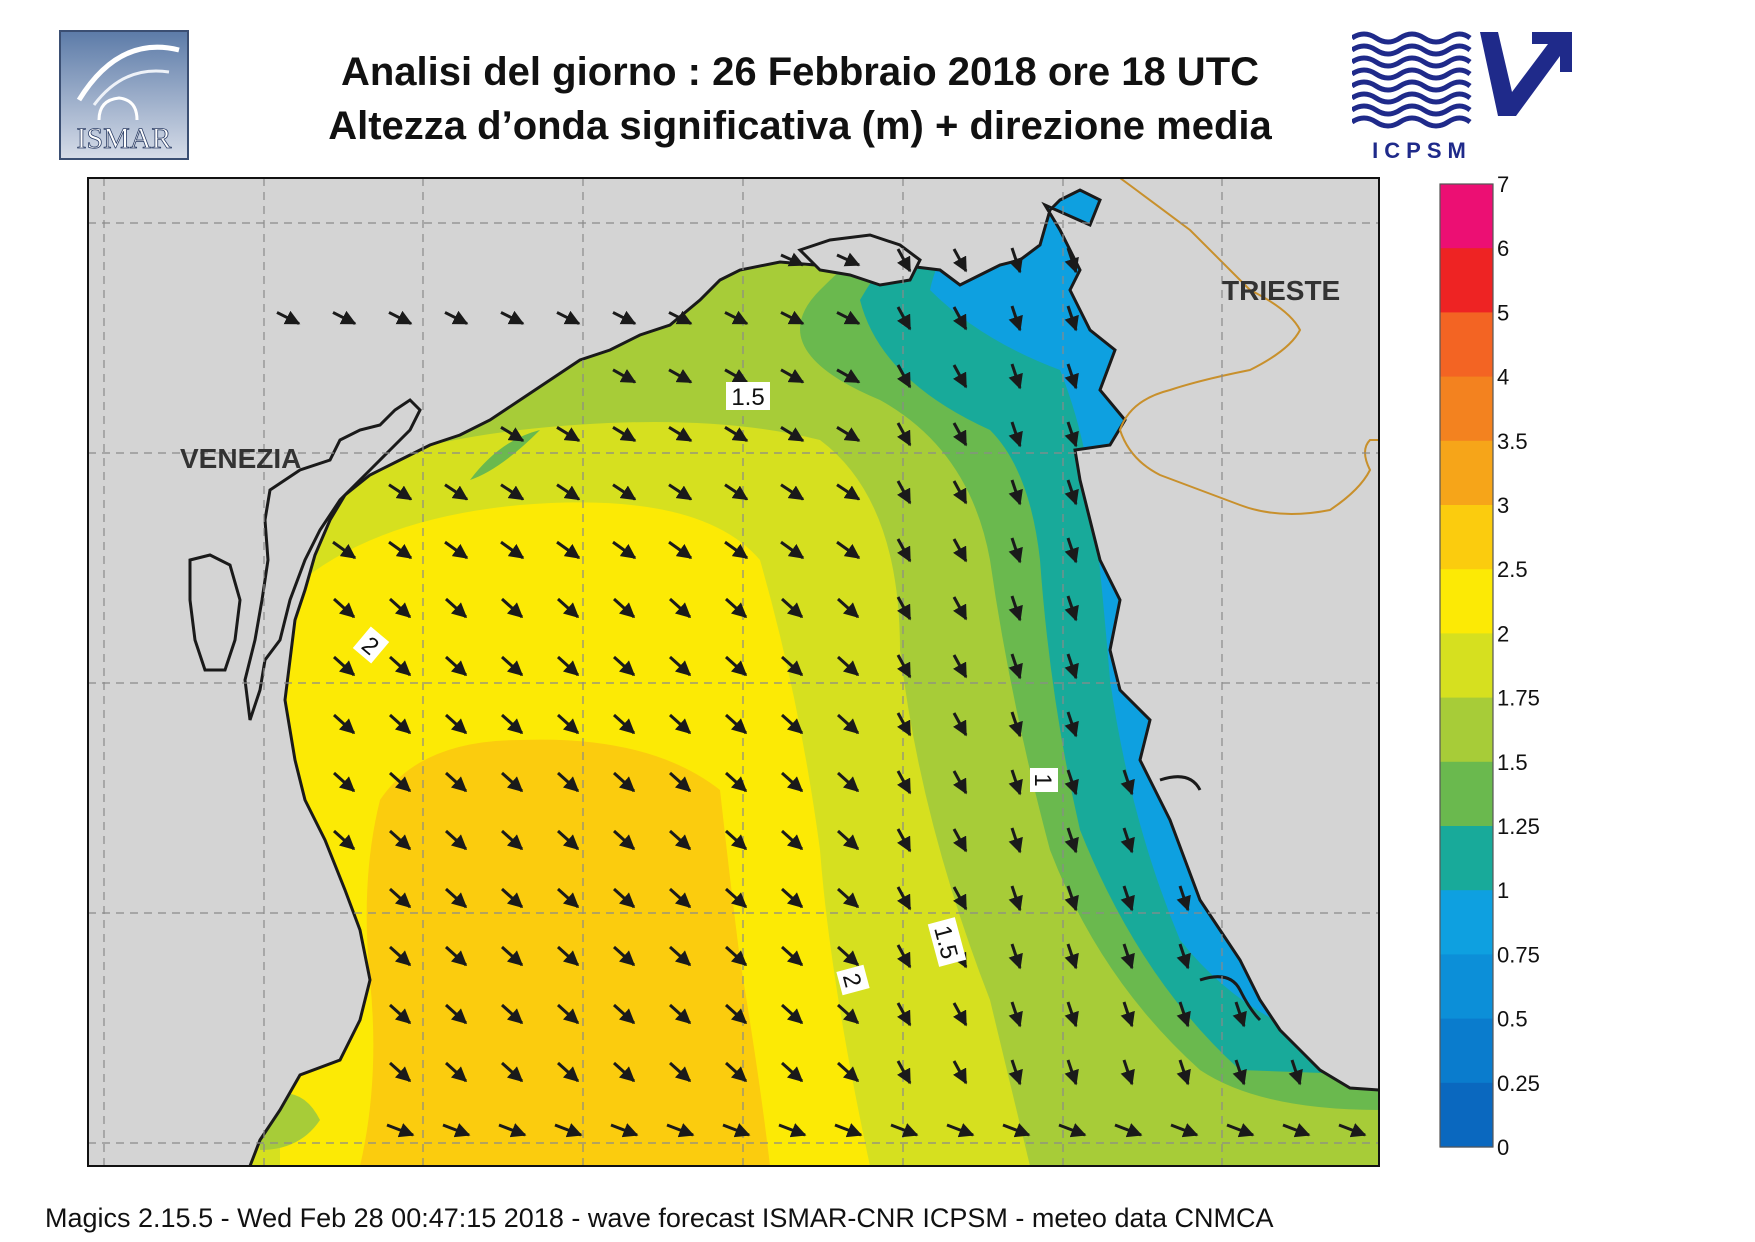 This screenshot has width=1755, height=1242. I want to click on legend-label: 2.5, so click(1512, 569).